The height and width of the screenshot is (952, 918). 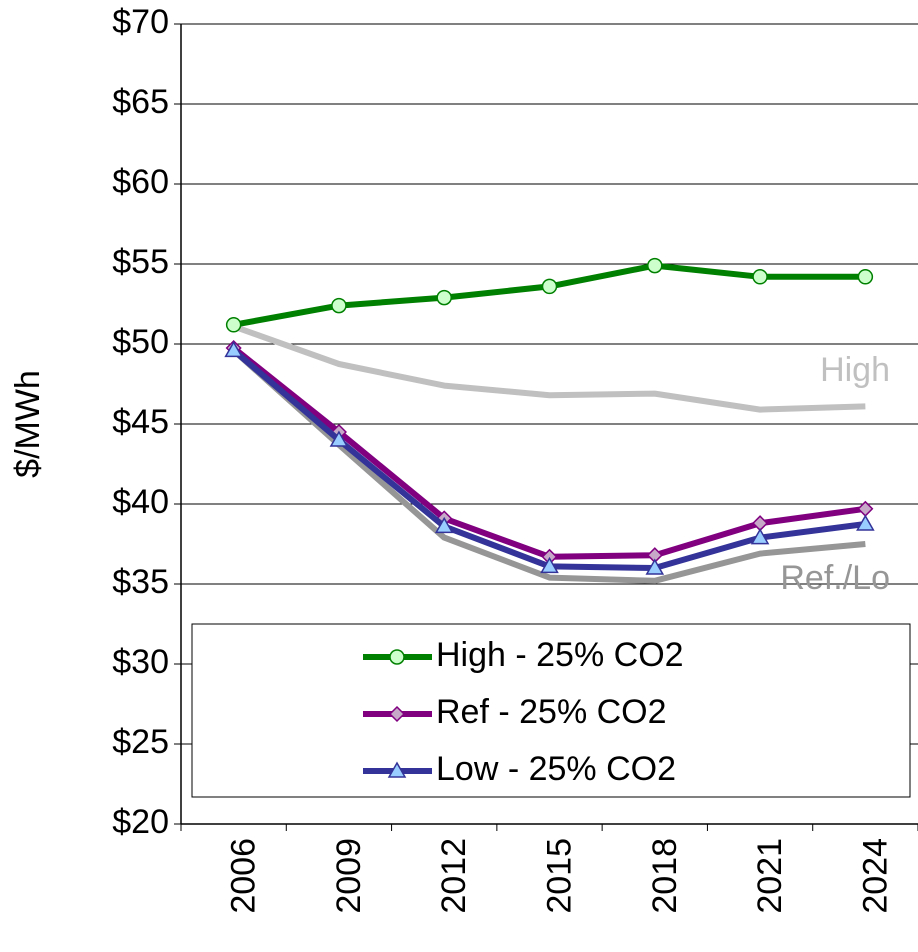 What do you see at coordinates (140, 502) in the screenshot?
I see `y-tick-label: $40` at bounding box center [140, 502].